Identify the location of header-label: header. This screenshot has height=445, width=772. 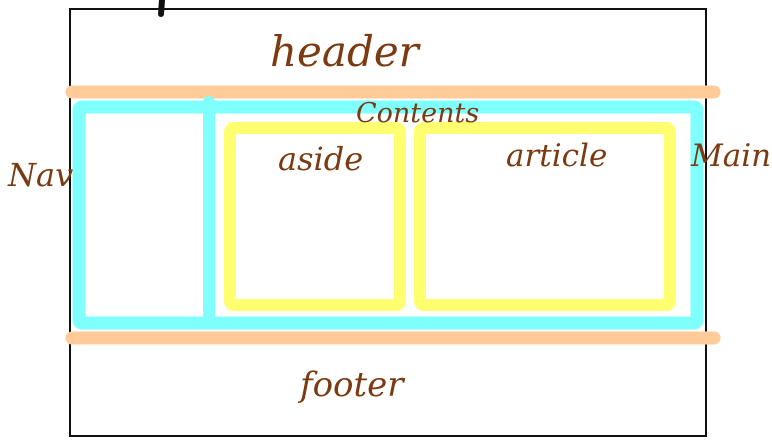
(346, 51).